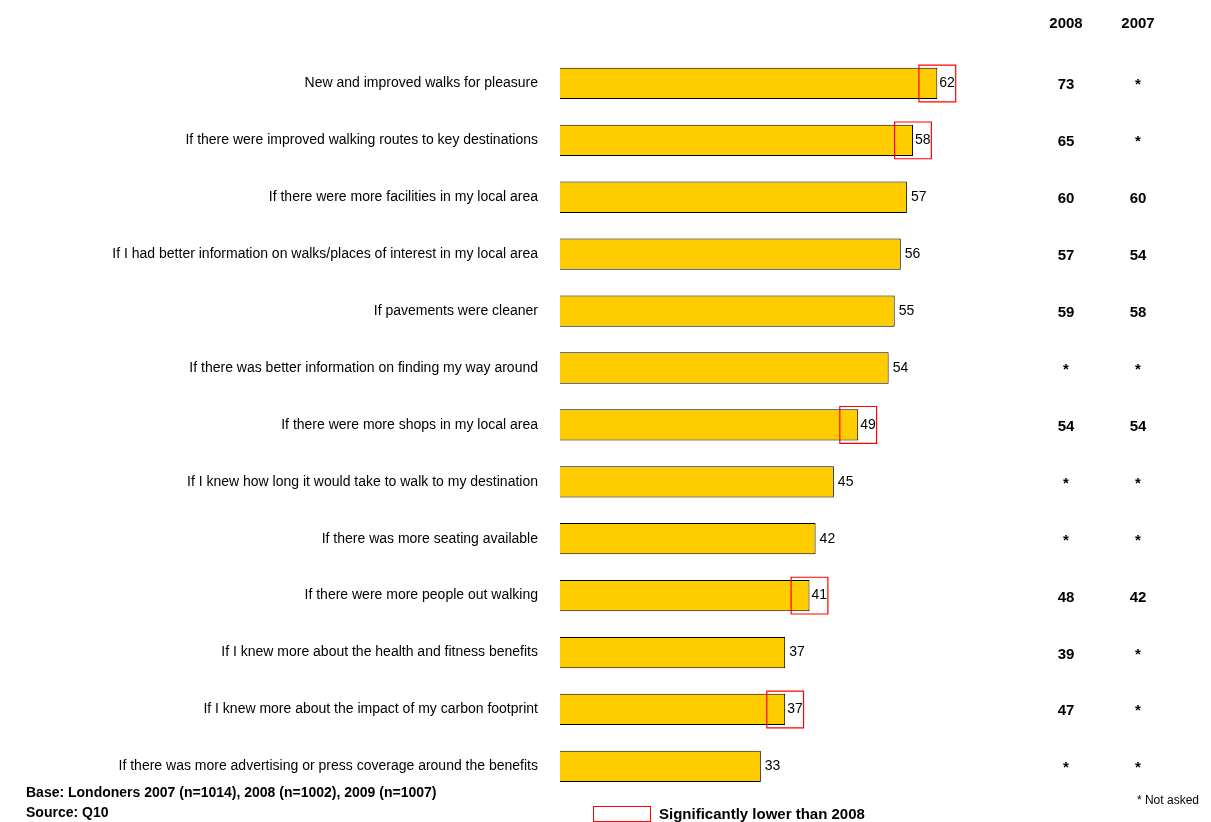 The image size is (1211, 822). Describe the element at coordinates (1066, 140) in the screenshot. I see `text: 65` at that location.